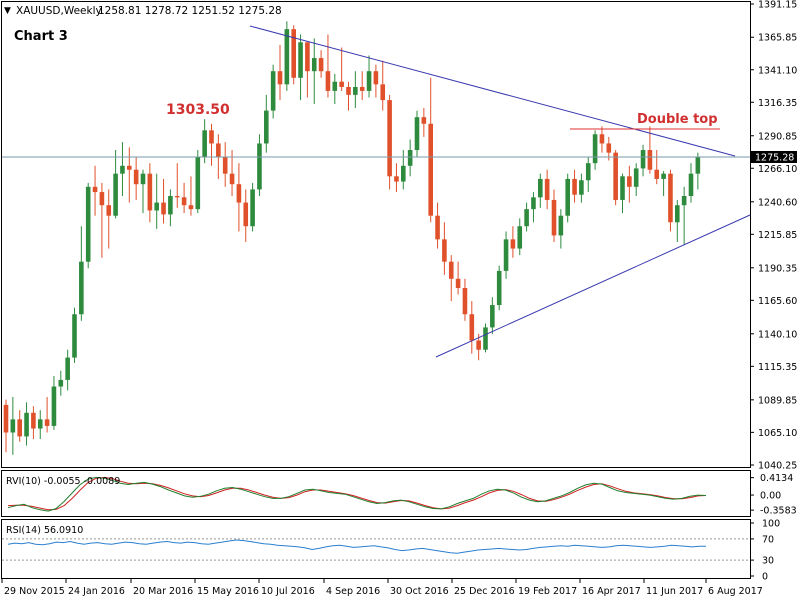 The width and height of the screenshot is (800, 605). What do you see at coordinates (41, 36) in the screenshot?
I see `chart-title: Chart 3` at bounding box center [41, 36].